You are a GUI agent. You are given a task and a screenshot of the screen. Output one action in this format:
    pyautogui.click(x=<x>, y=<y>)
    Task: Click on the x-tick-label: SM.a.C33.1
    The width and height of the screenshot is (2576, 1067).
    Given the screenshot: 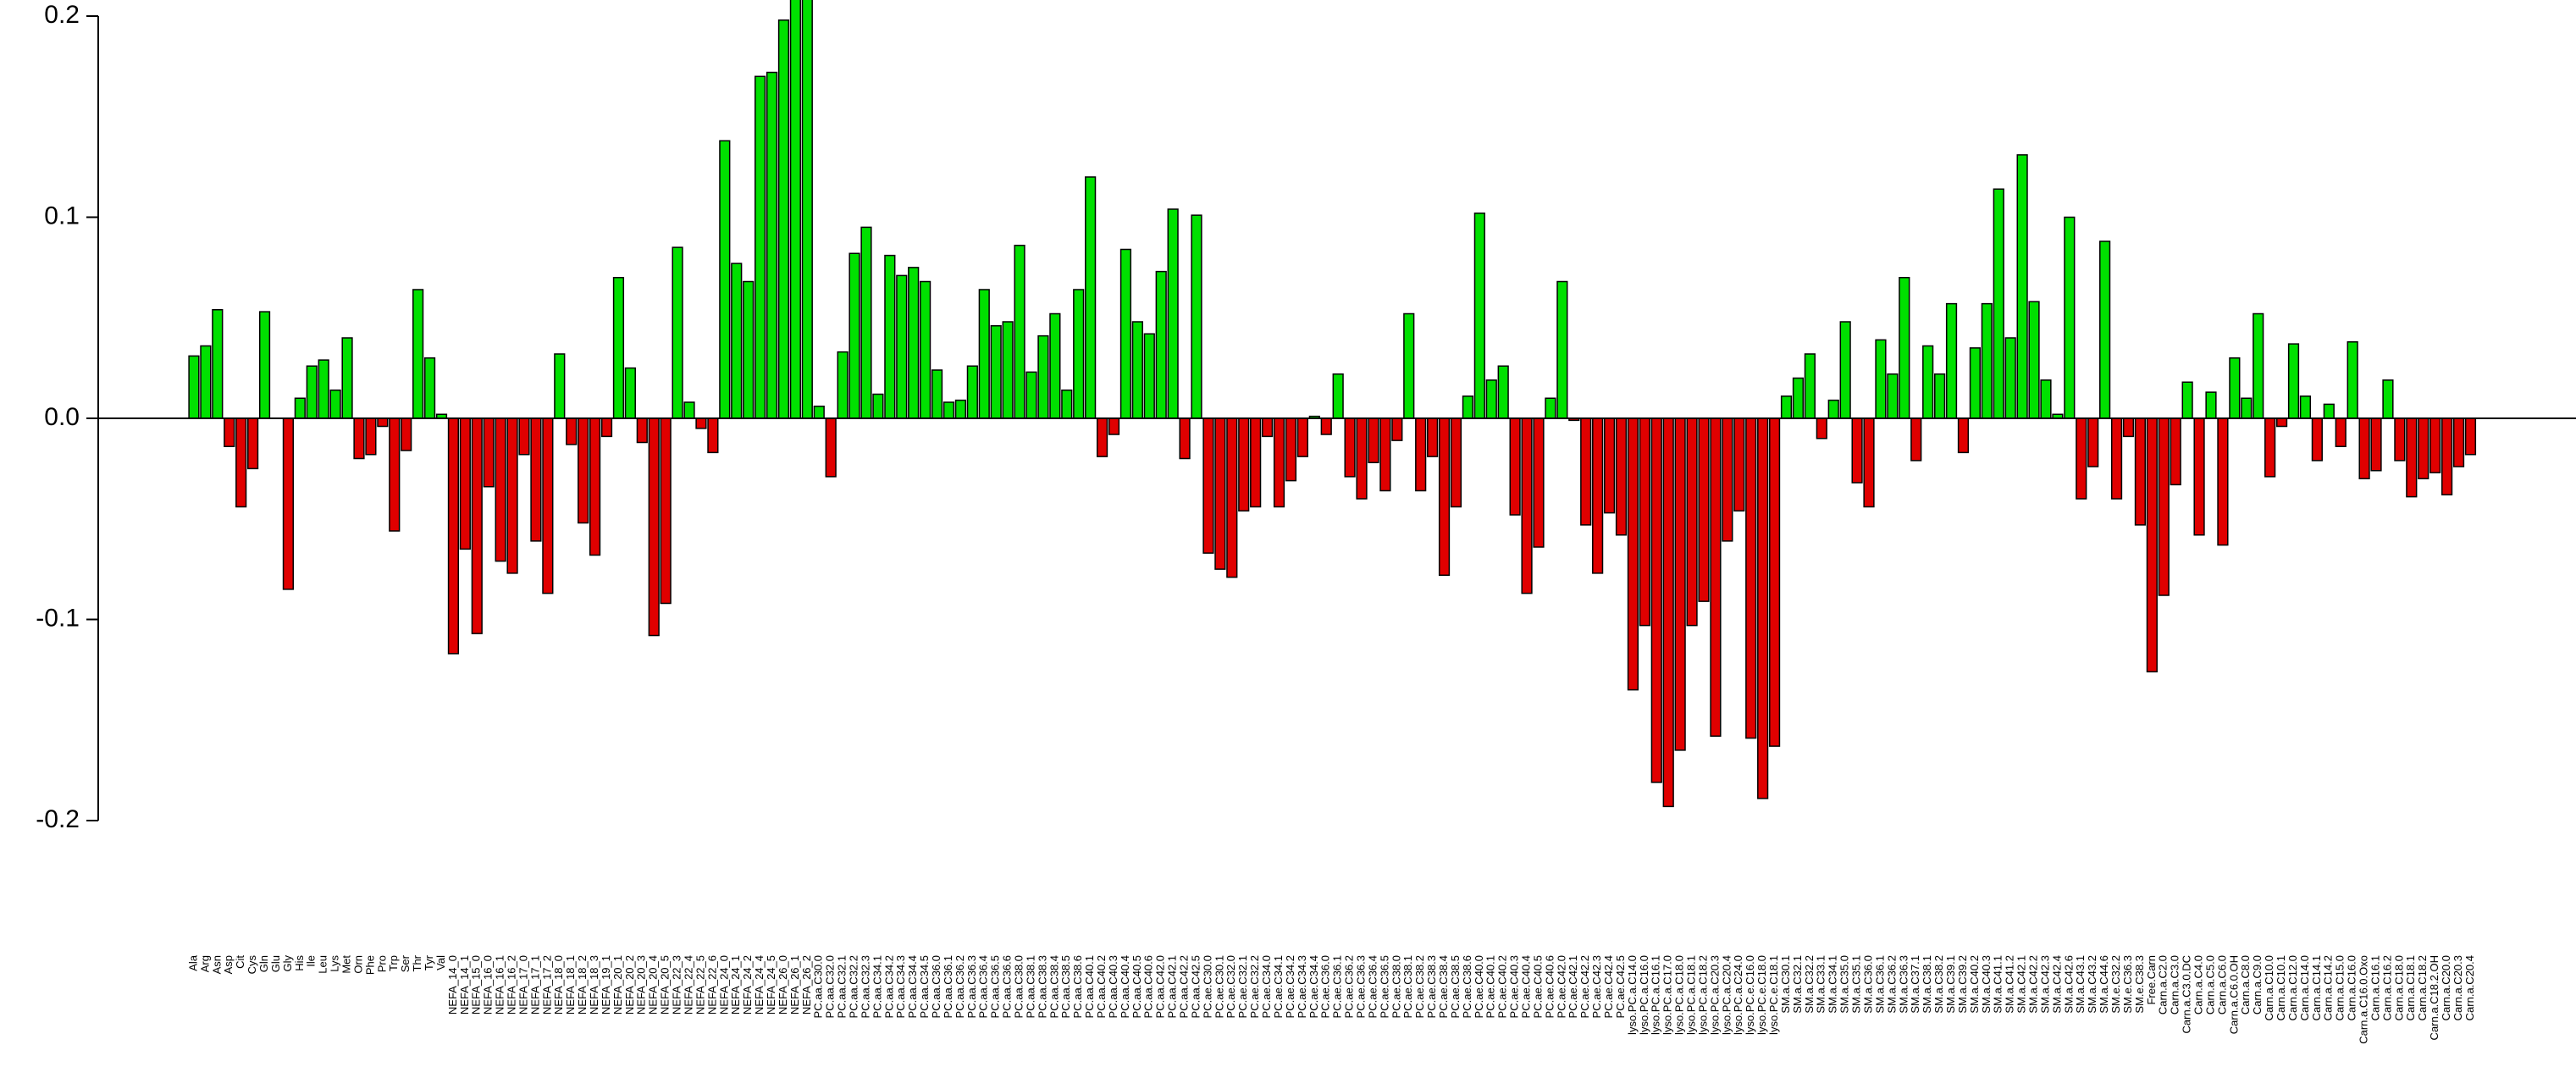 What is the action you would take?
    pyautogui.click(x=1821, y=984)
    